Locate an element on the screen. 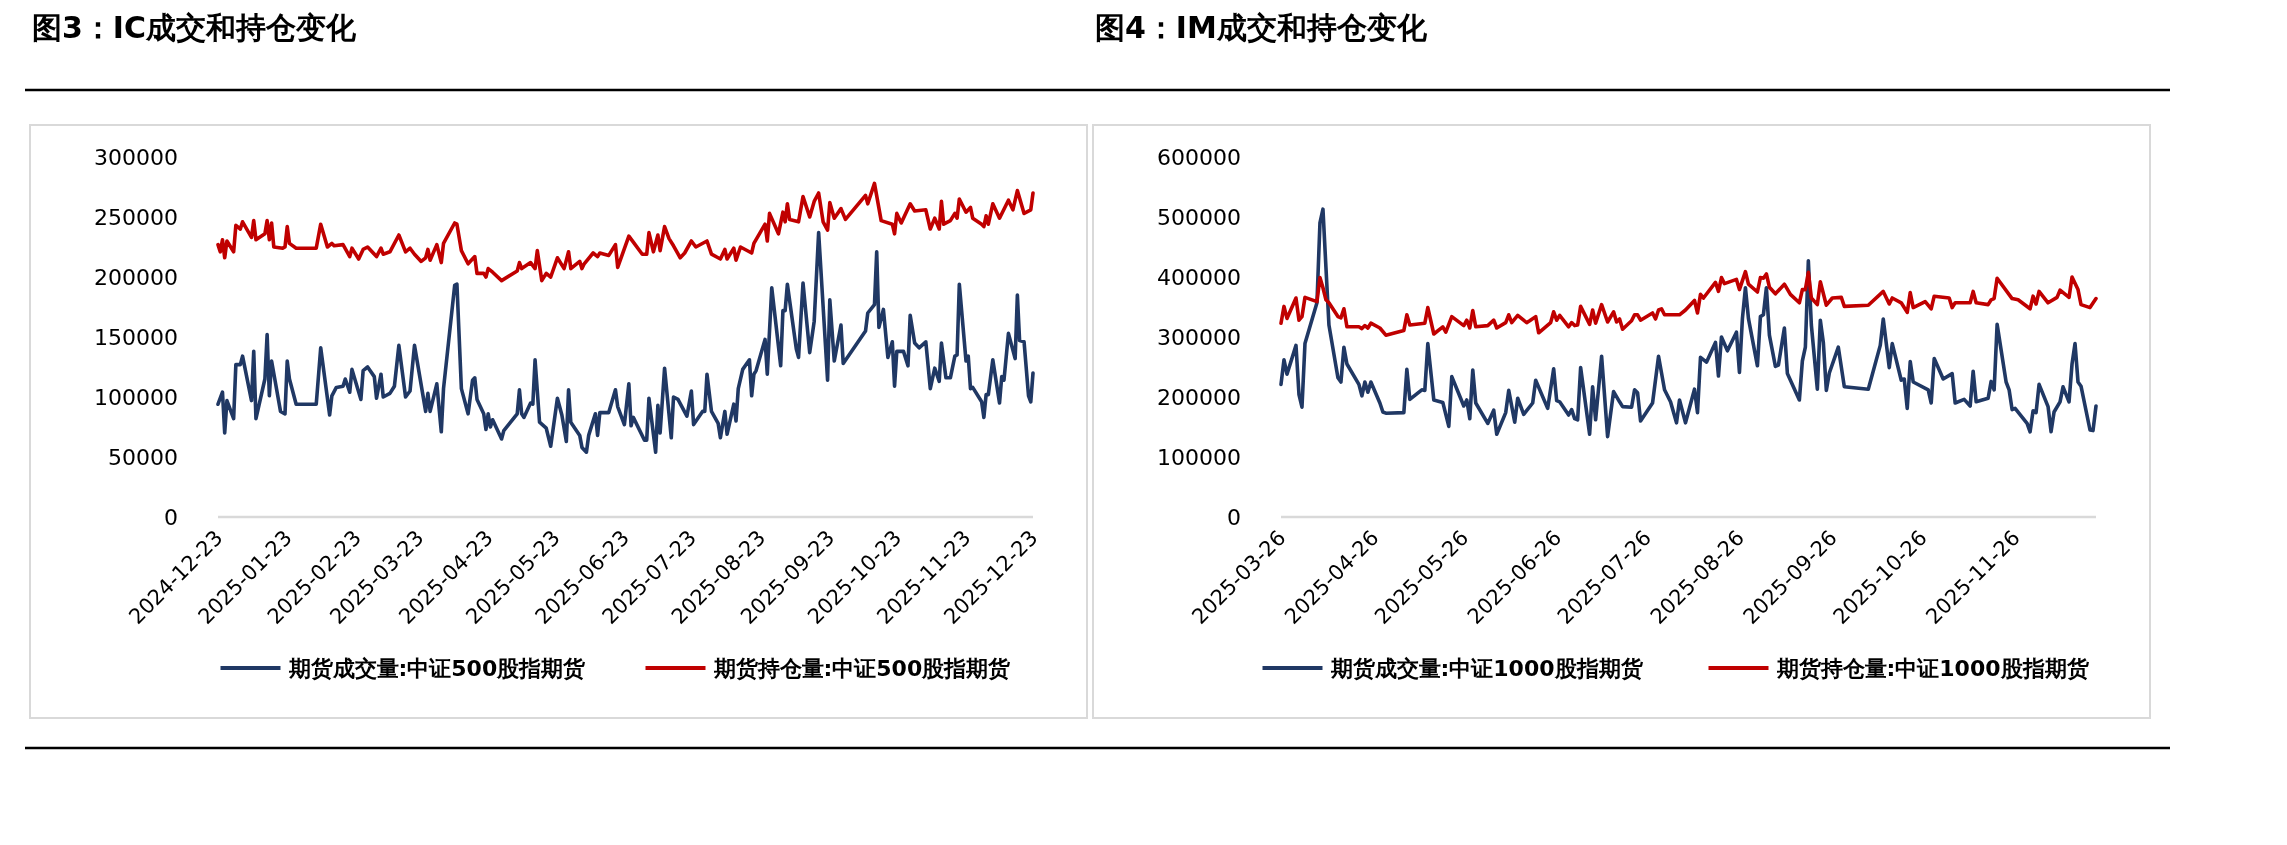 The image size is (2287, 845). y-tick-label: 400000 is located at coordinates (1199, 277).